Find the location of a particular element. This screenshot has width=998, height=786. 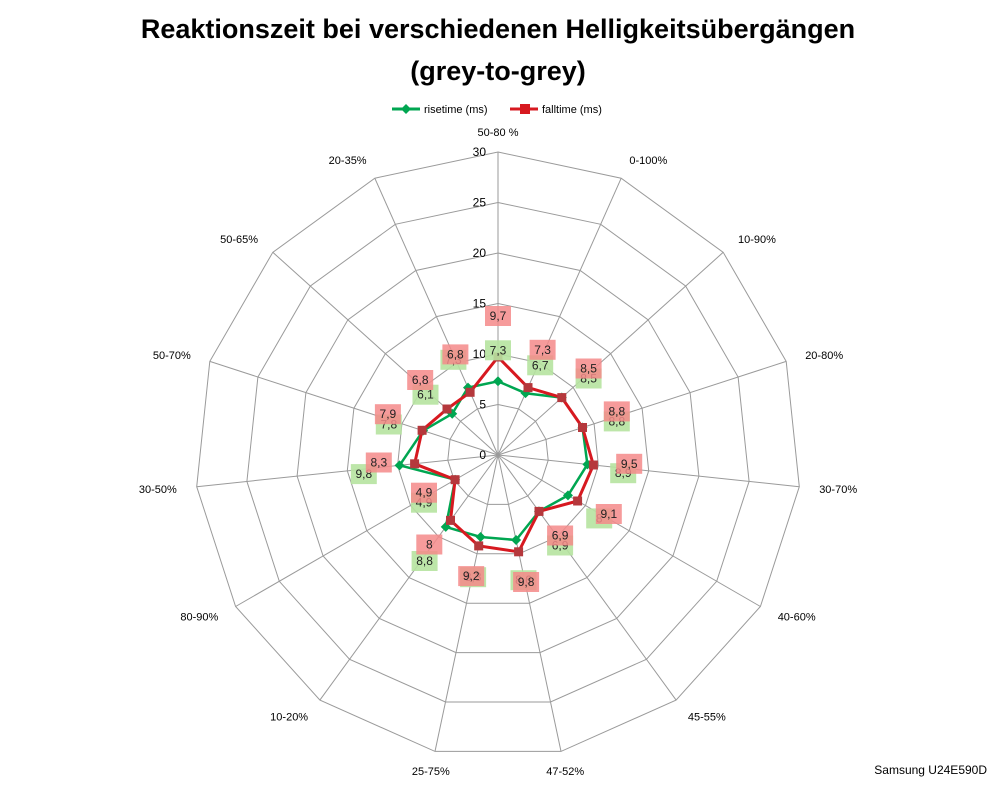

series-0-data-label-0: 7,3 is located at coordinates (498, 350).